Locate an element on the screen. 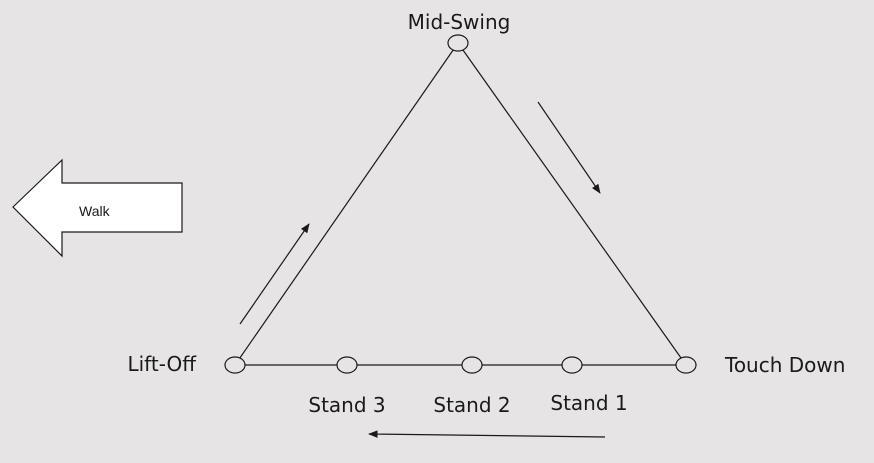  node-touch-down is located at coordinates (686, 365).